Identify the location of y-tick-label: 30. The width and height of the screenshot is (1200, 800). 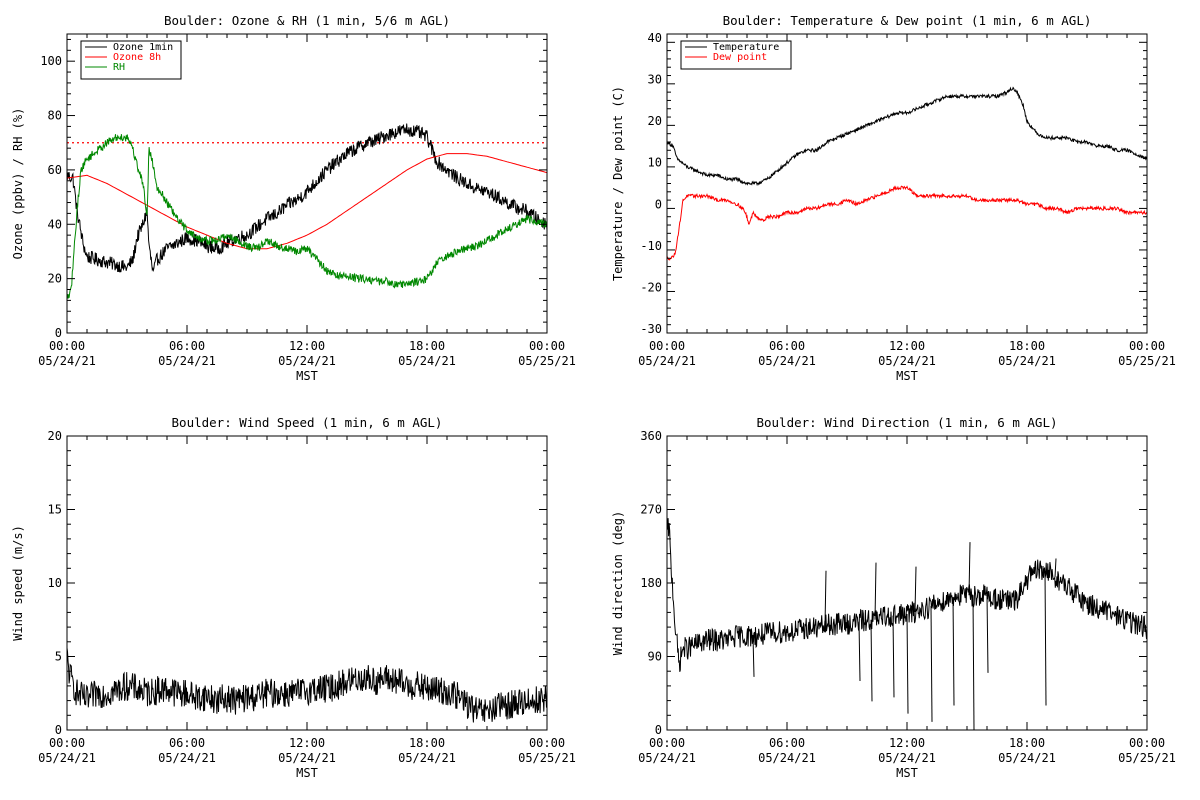
(655, 80).